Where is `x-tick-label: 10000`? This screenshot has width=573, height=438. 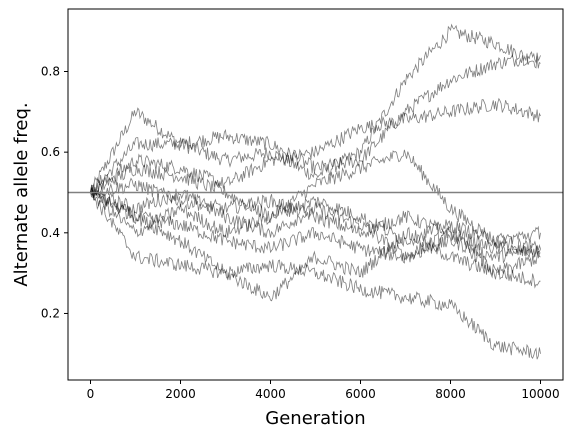
x-tick-label: 10000 is located at coordinates (540, 394).